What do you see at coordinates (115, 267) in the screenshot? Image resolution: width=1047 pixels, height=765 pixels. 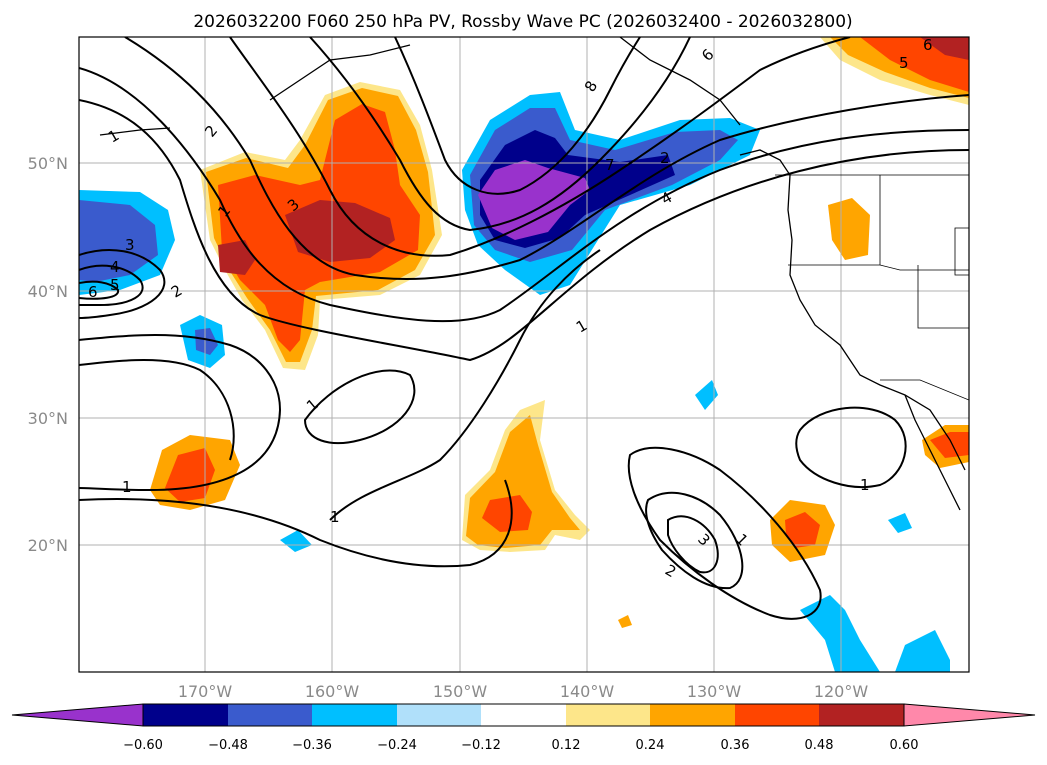 I see `contour-label: 4` at bounding box center [115, 267].